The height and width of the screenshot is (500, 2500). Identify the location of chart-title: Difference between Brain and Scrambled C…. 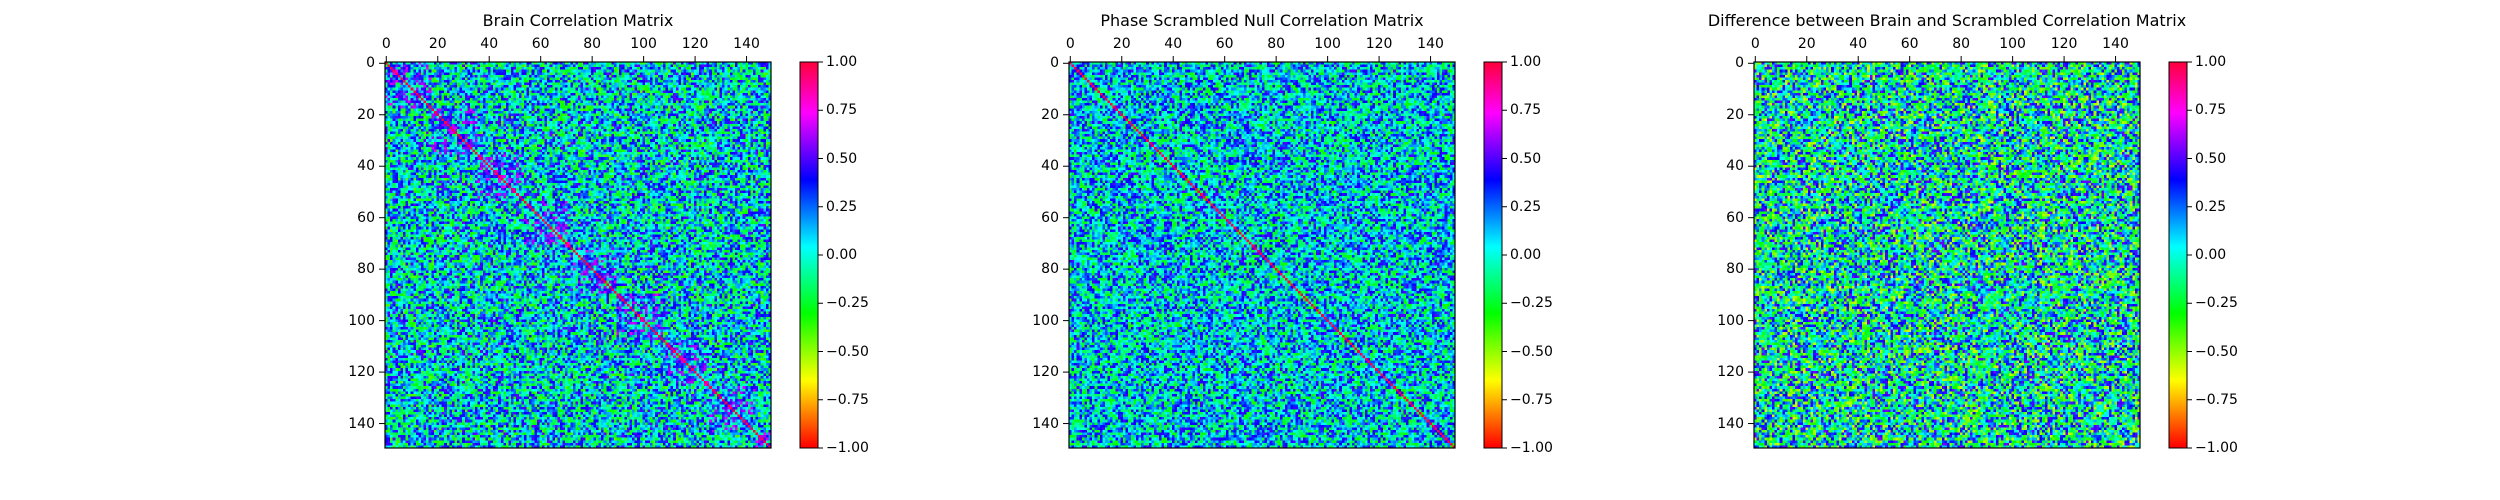
(1947, 20).